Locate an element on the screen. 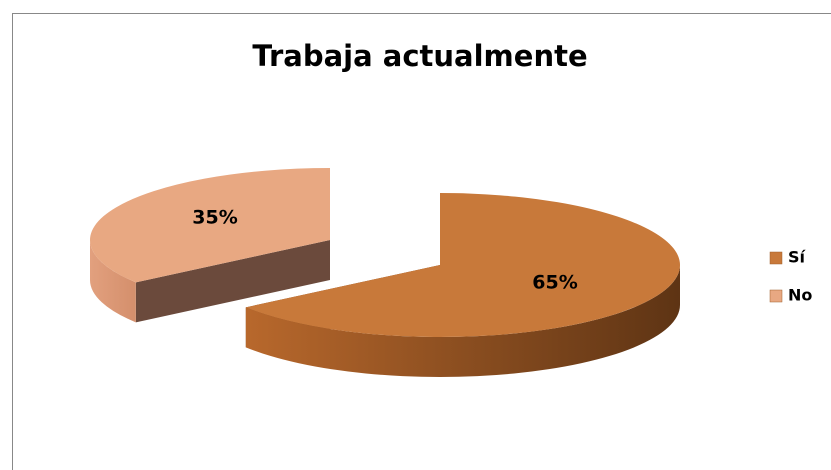  data-label: 65% is located at coordinates (554, 283).